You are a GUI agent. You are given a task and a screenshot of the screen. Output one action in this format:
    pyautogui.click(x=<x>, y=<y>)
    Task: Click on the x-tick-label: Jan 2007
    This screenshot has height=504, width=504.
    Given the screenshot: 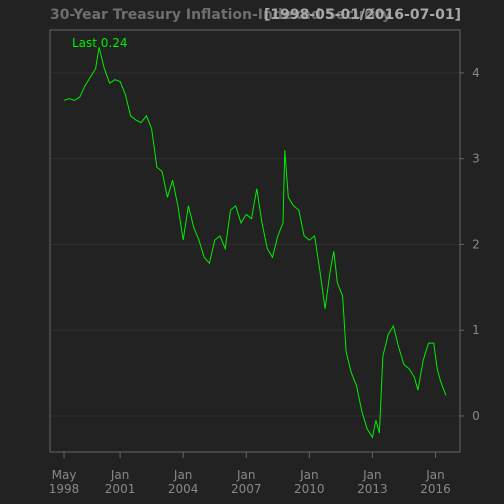 What is the action you would take?
    pyautogui.click(x=246, y=482)
    